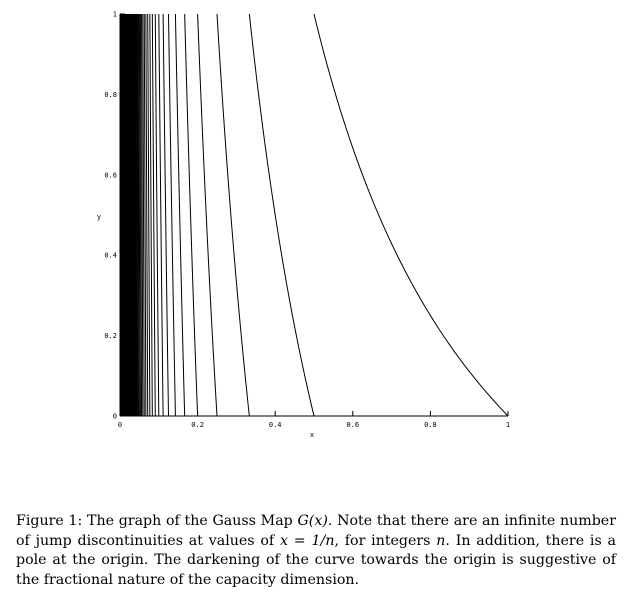 This screenshot has width=628, height=608. Describe the element at coordinates (441, 540) in the screenshot. I see `caption-n-symbol: n` at that location.